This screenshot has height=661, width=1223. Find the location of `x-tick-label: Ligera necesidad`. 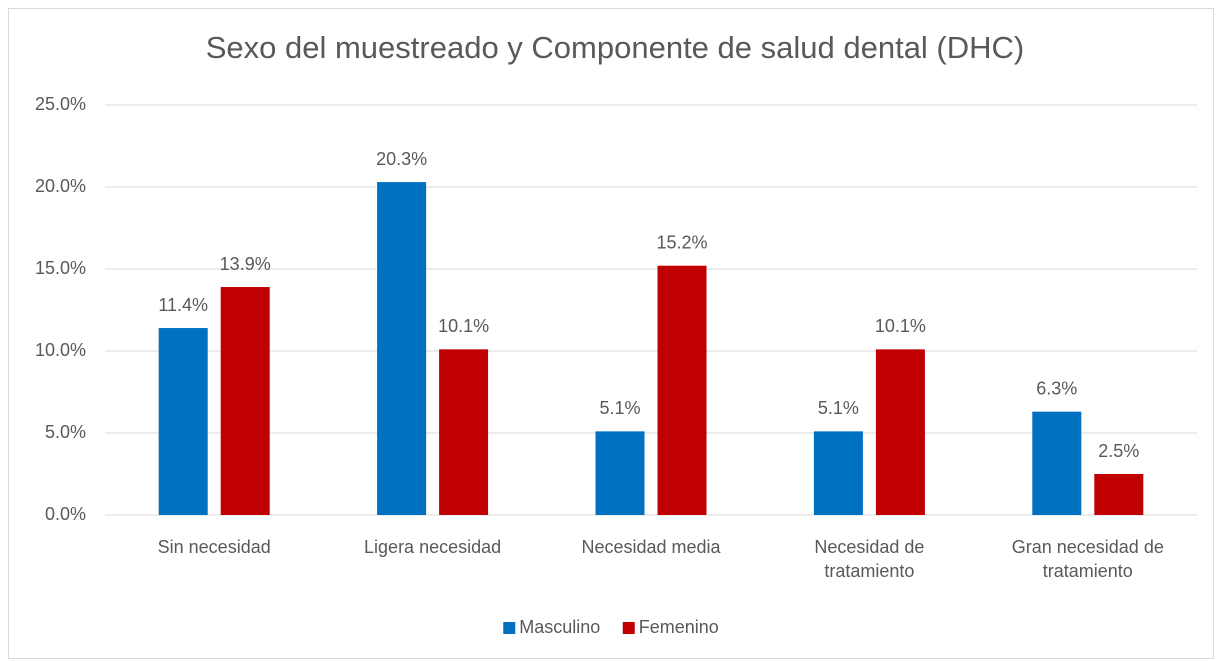

x-tick-label: Ligera necesidad is located at coordinates (433, 547).